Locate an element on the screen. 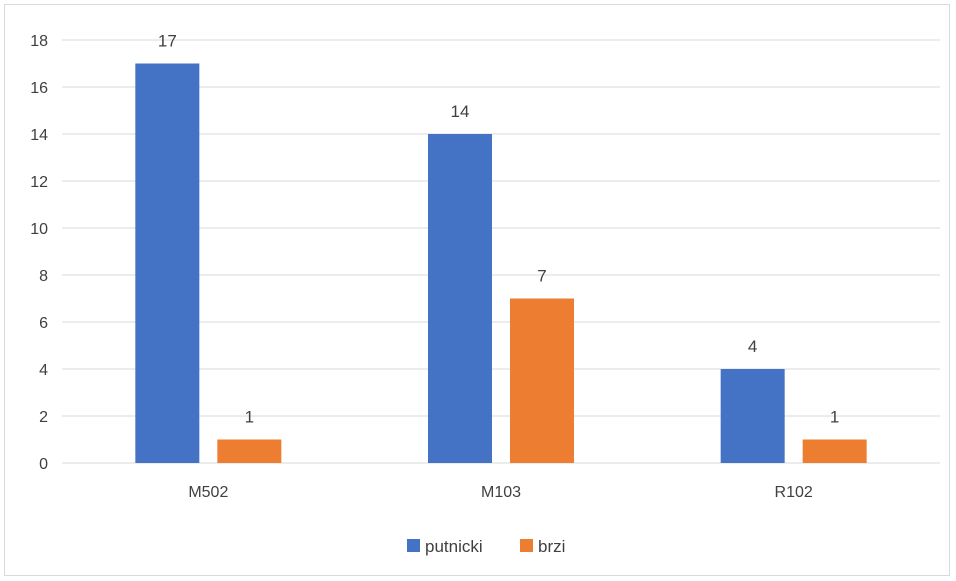  category-label: R102 is located at coordinates (794, 492).